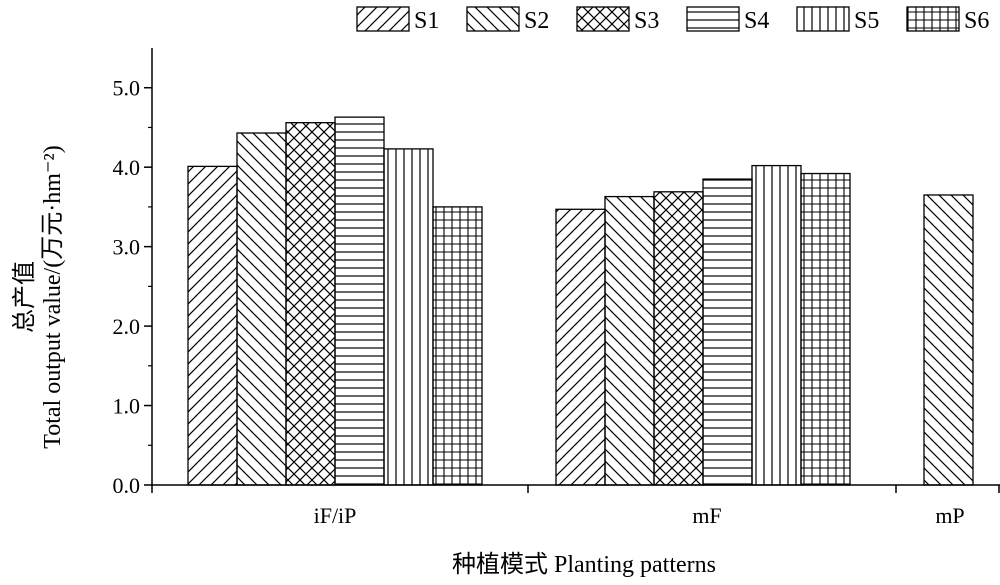 The height and width of the screenshot is (585, 1000). What do you see at coordinates (825, 329) in the screenshot?
I see `bar-S6-mF` at bounding box center [825, 329].